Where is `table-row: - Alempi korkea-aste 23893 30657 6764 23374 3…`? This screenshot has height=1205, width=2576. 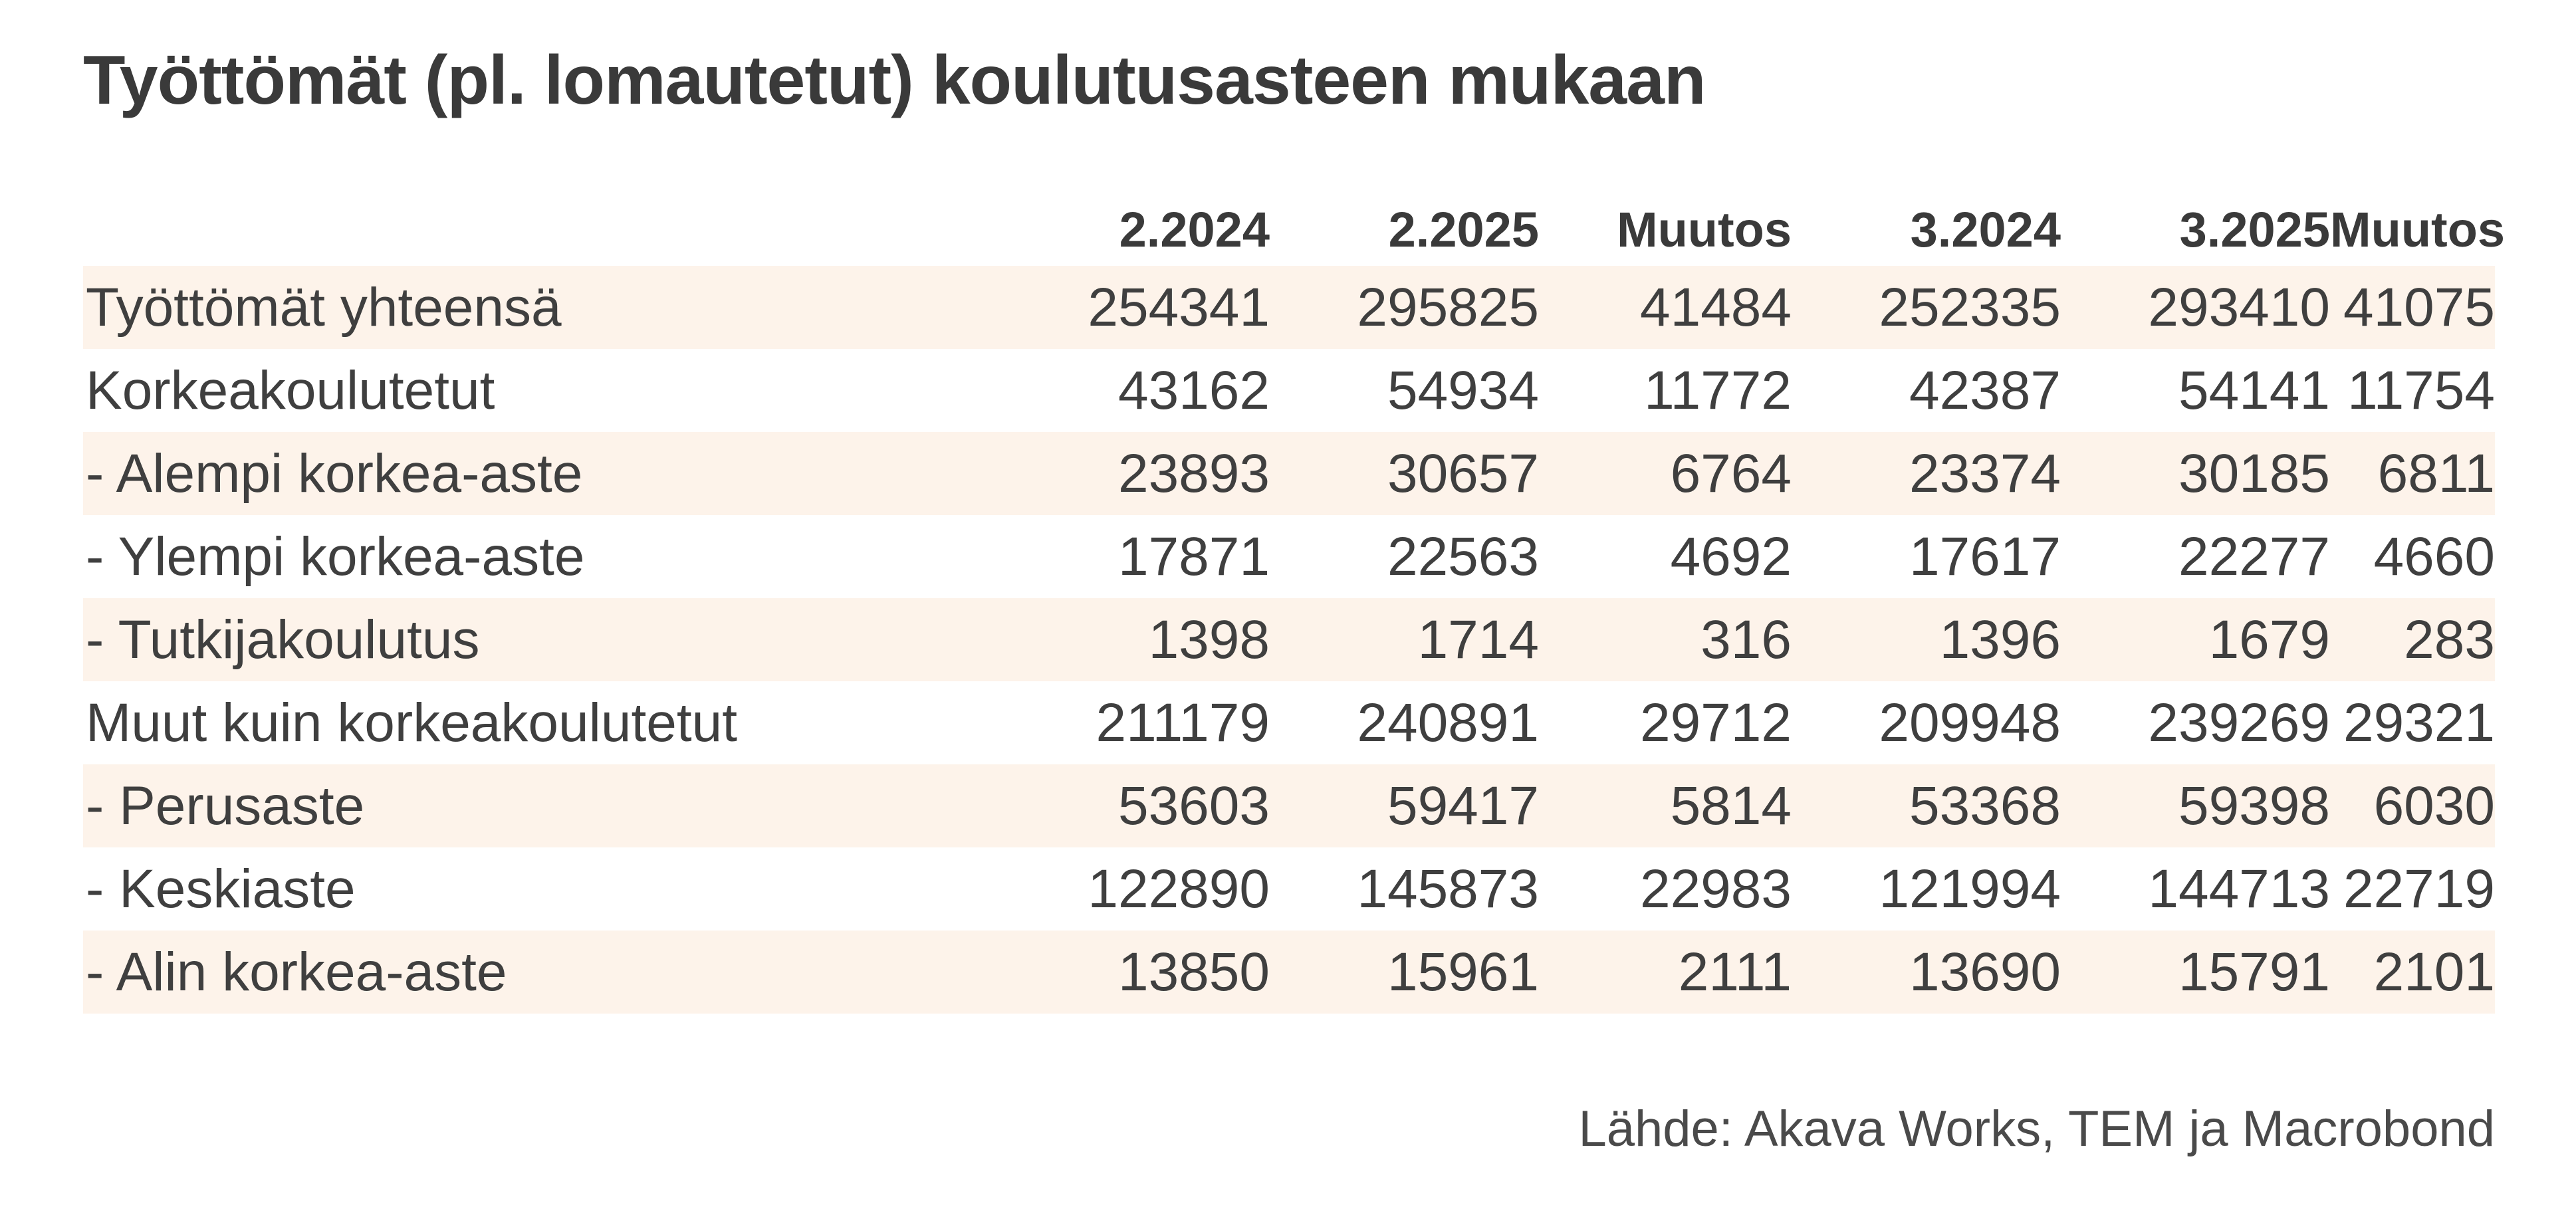 table-row: - Alempi korkea-aste 23893 30657 6764 23374 3… is located at coordinates (1289, 473).